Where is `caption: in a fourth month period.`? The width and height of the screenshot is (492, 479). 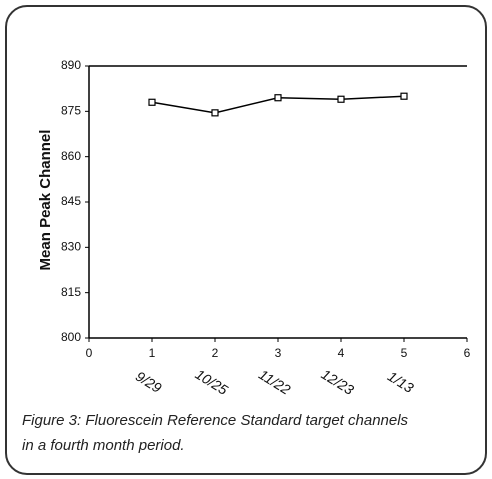
caption: in a fourth month period. is located at coordinates (103, 445).